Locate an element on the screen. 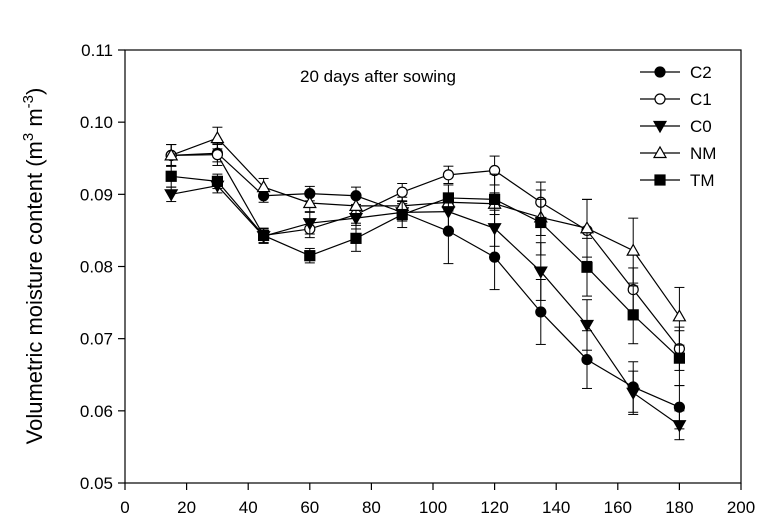 The image size is (770, 527). legend-label-nm: NM is located at coordinates (703, 153).